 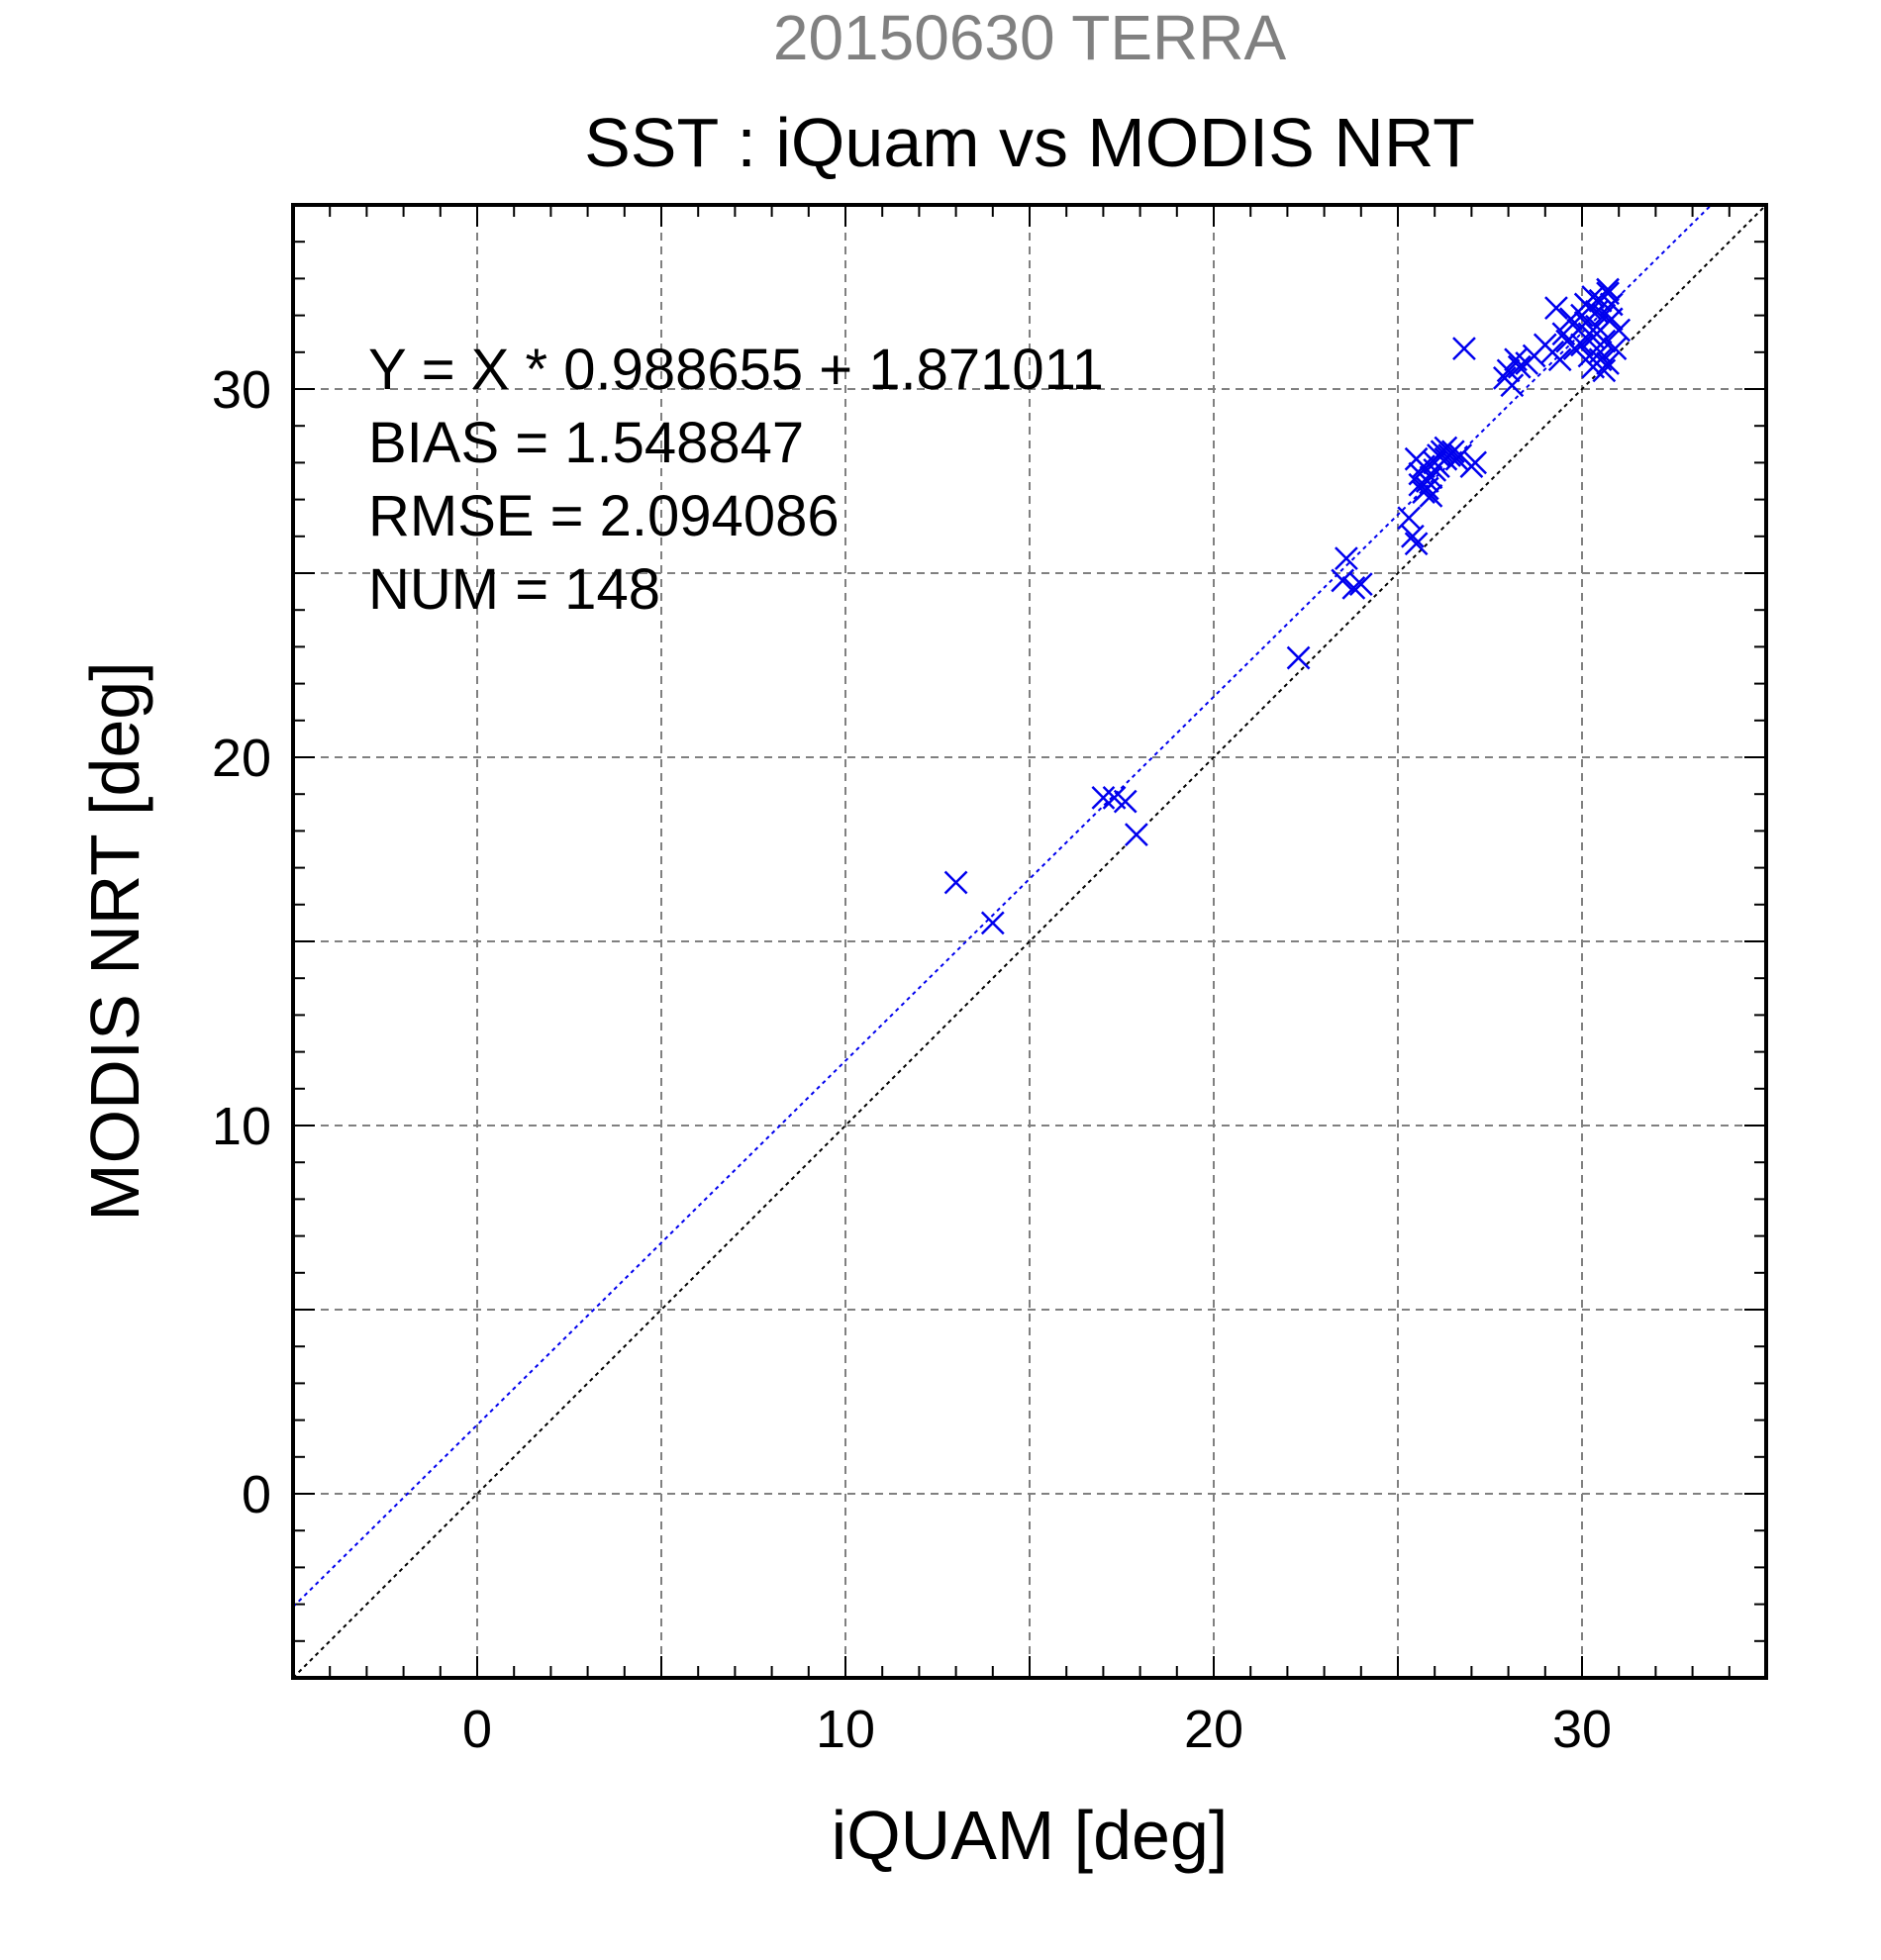 I want to click on y-tick-label: 30, so click(x=242, y=390).